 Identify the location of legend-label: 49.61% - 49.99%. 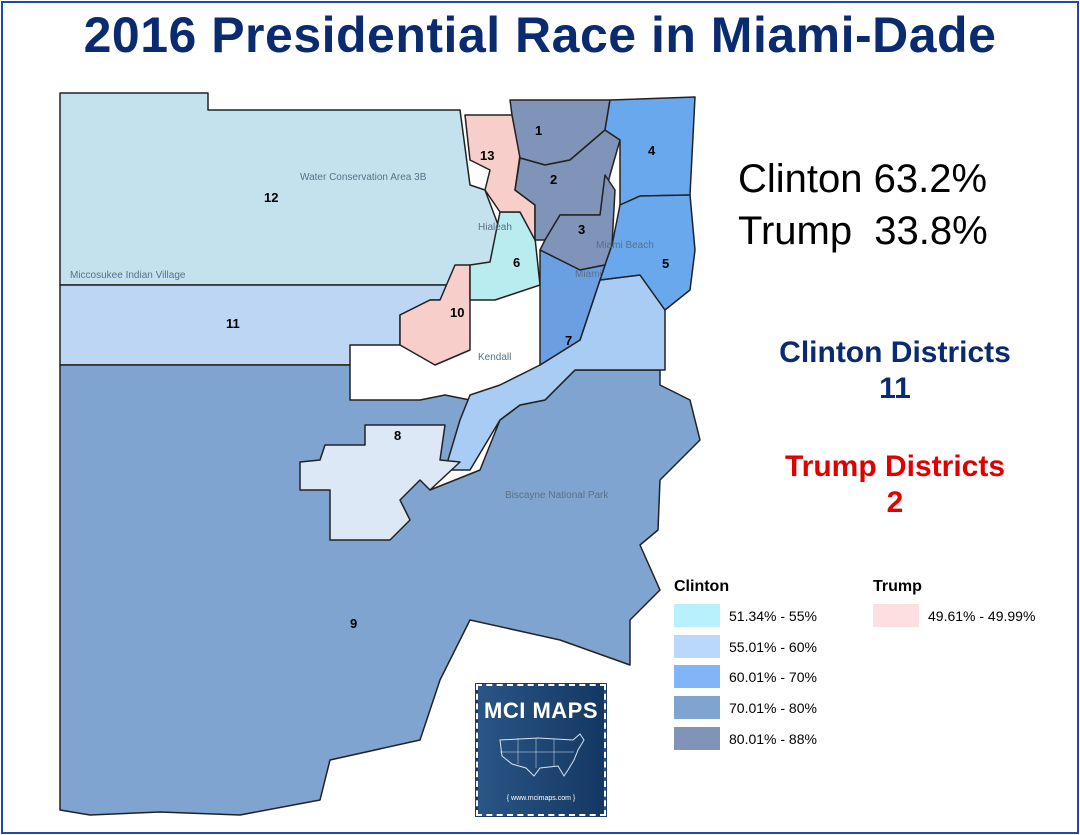
(982, 615).